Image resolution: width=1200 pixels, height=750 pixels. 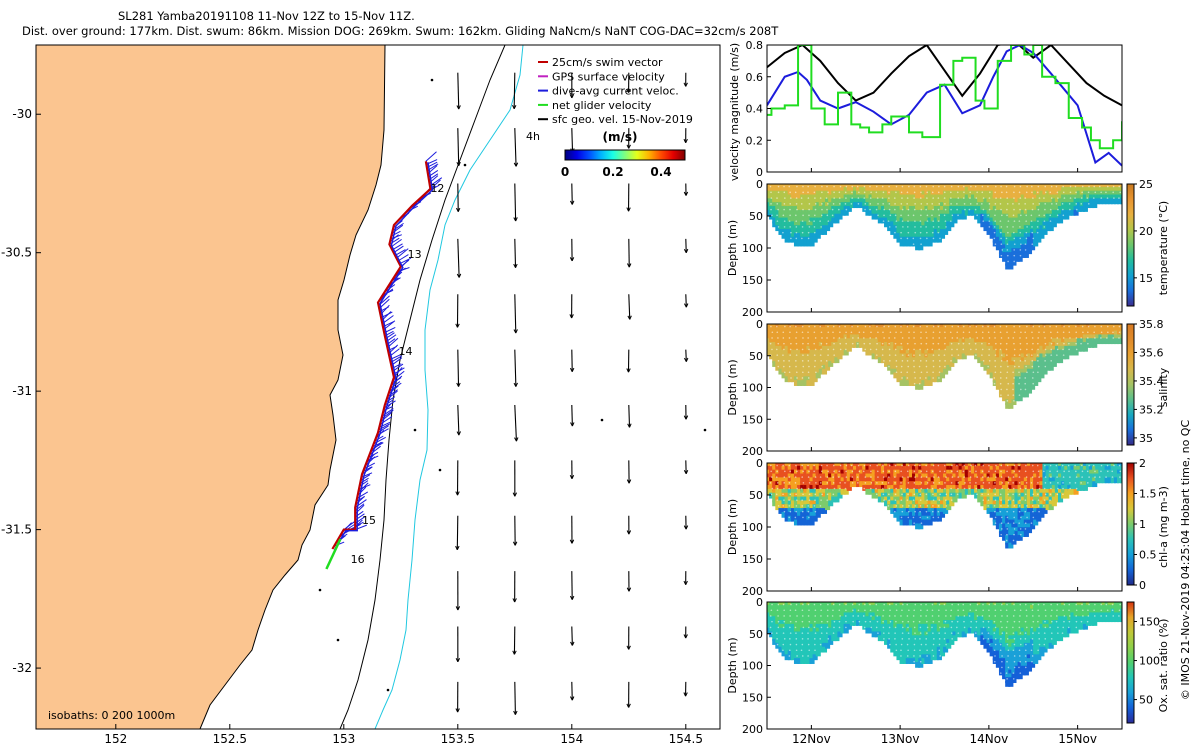 What do you see at coordinates (1146, 184) in the screenshot?
I see `colorbar-tick-label: 25` at bounding box center [1146, 184].